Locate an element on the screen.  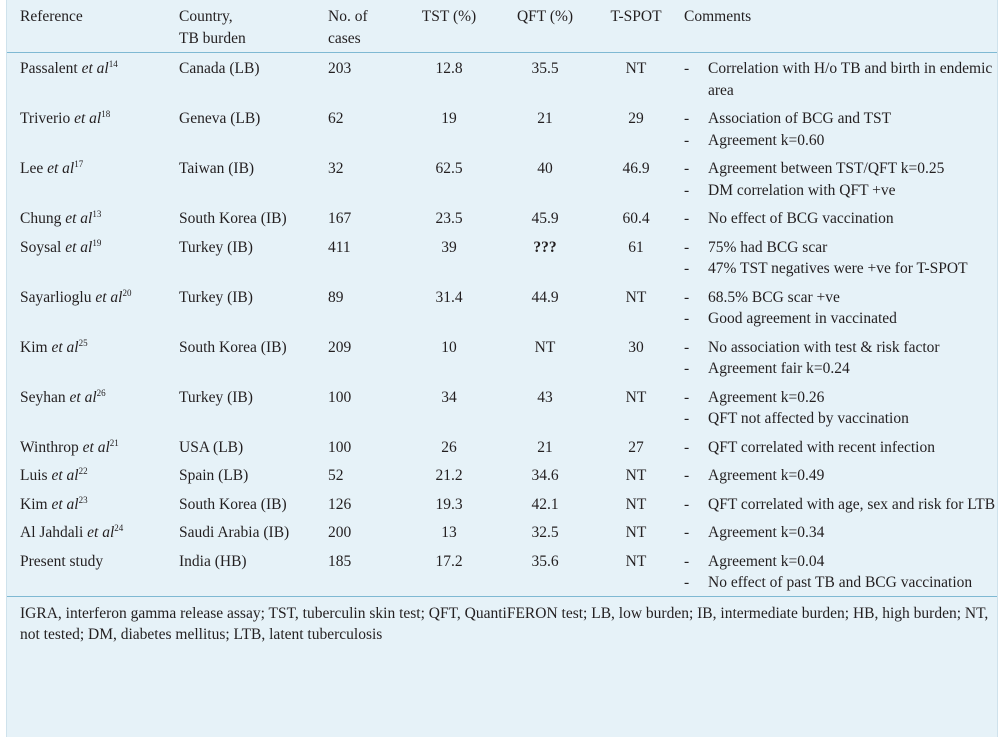
cell-country: USA (LB) is located at coordinates (211, 447).